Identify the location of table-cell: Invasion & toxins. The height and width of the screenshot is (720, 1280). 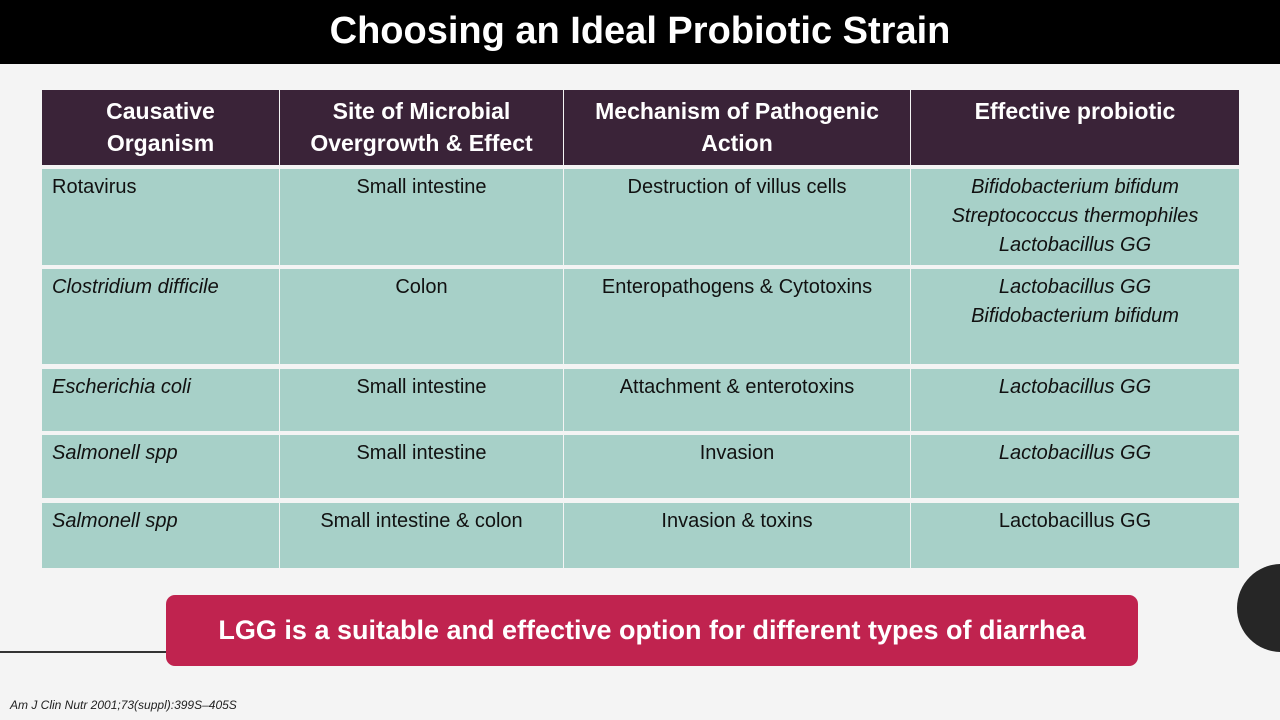
(737, 535).